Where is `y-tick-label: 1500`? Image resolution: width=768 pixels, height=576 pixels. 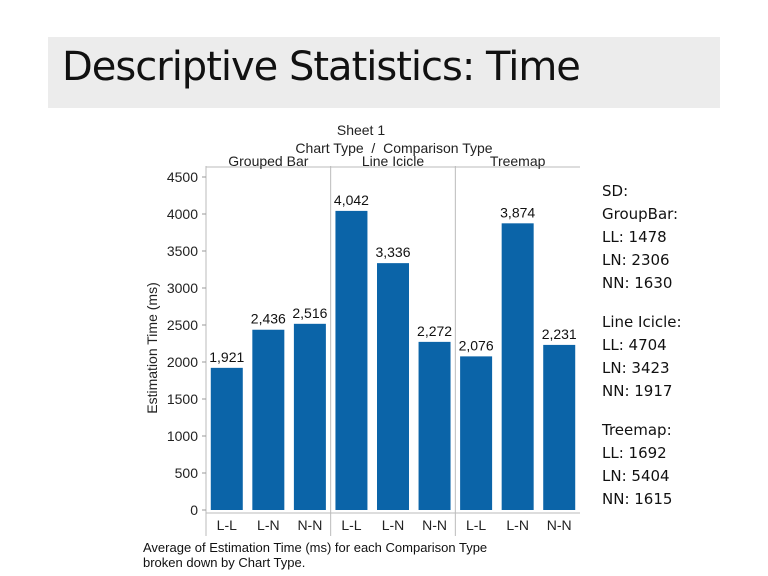
y-tick-label: 1500 is located at coordinates (182, 399).